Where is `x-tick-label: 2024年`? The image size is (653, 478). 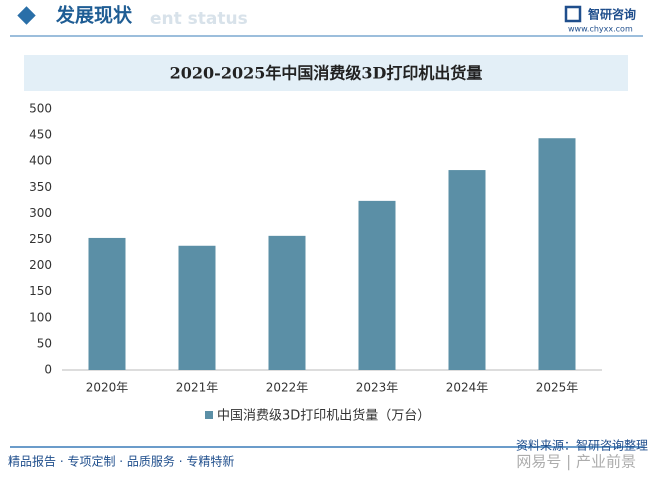
x-tick-label: 2024年 is located at coordinates (467, 388).